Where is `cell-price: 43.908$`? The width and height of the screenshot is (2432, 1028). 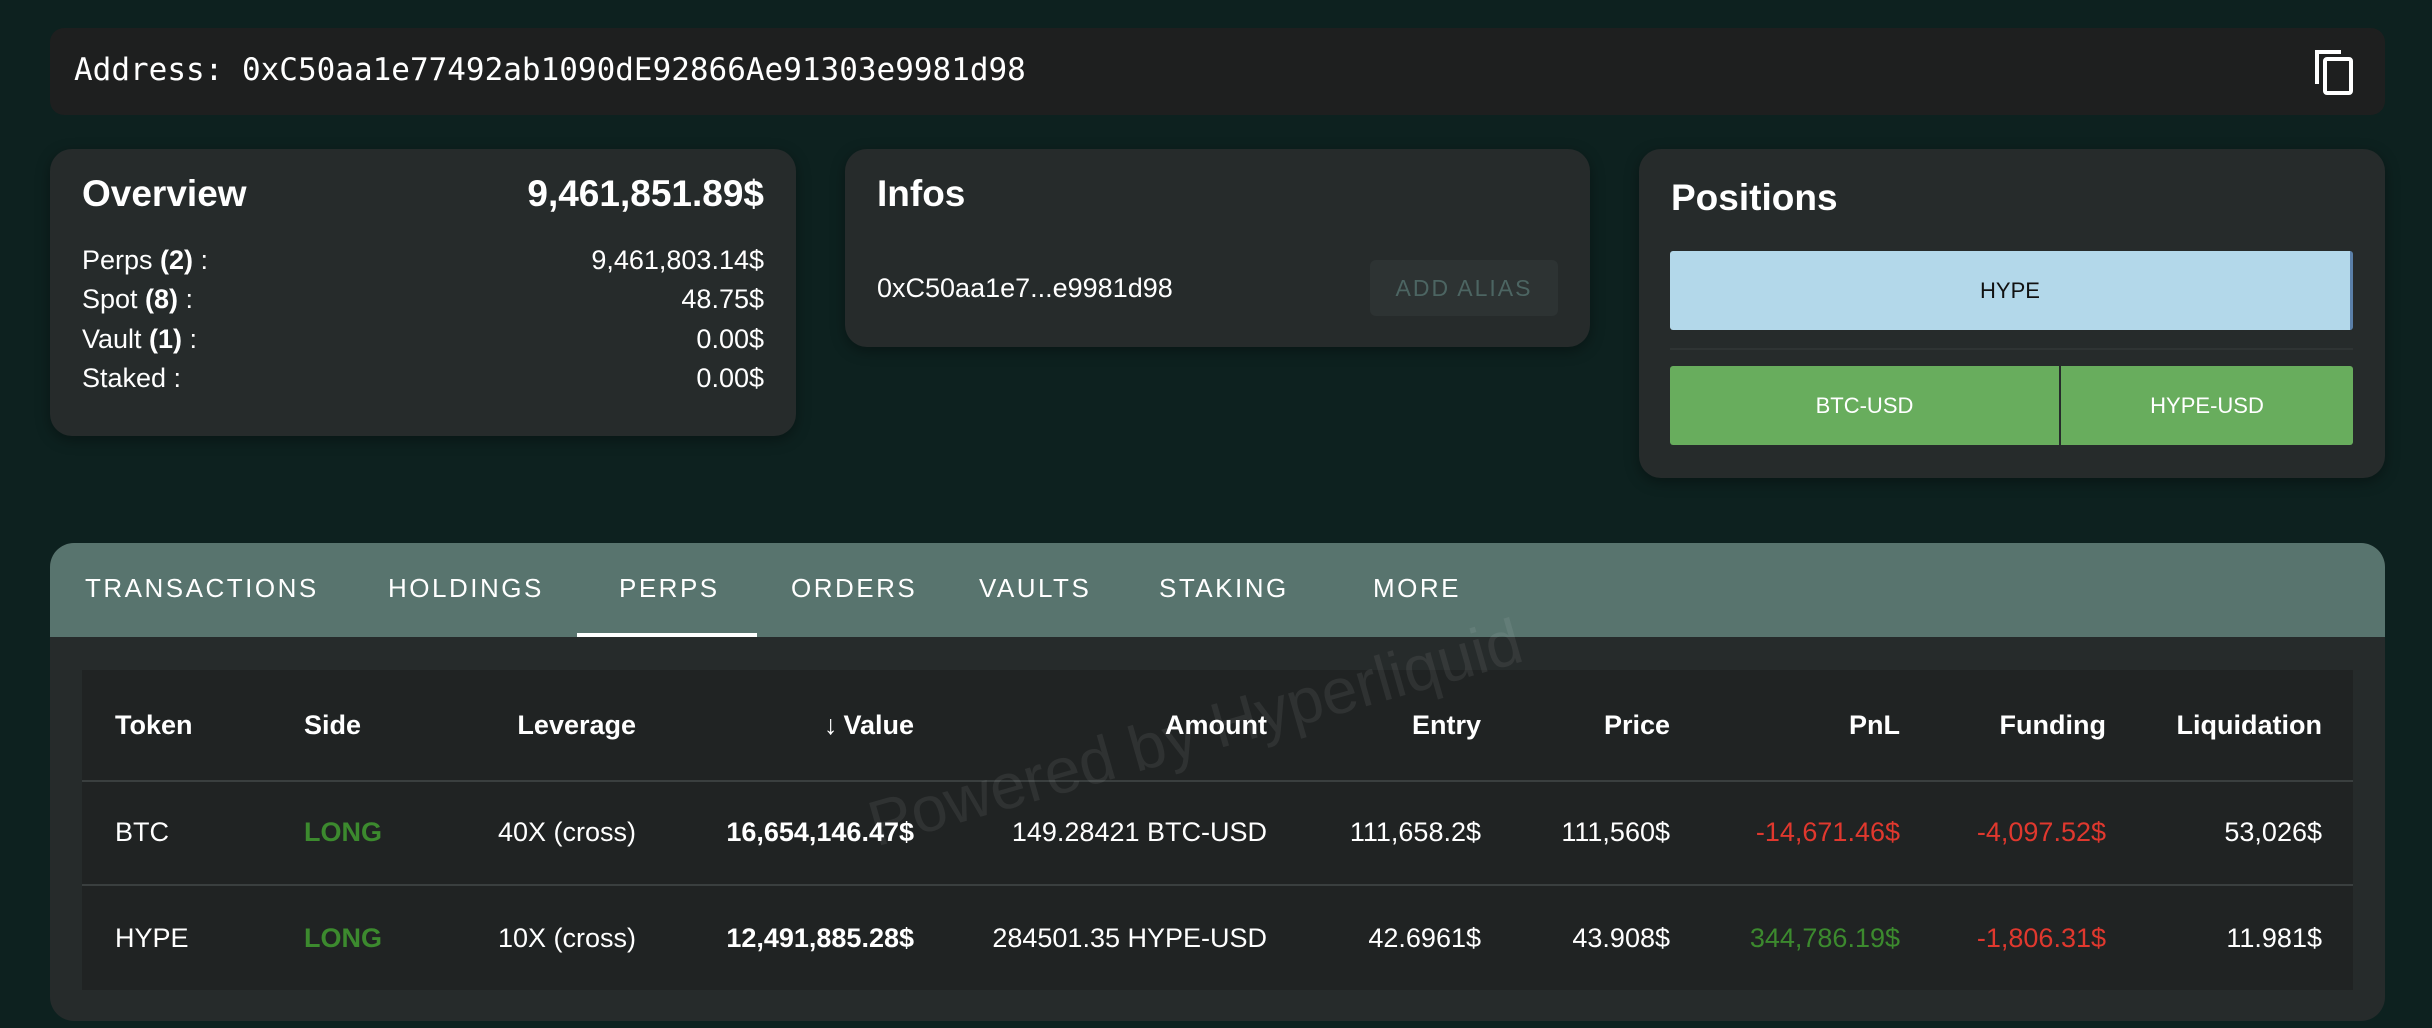
cell-price: 43.908$ is located at coordinates (1621, 937).